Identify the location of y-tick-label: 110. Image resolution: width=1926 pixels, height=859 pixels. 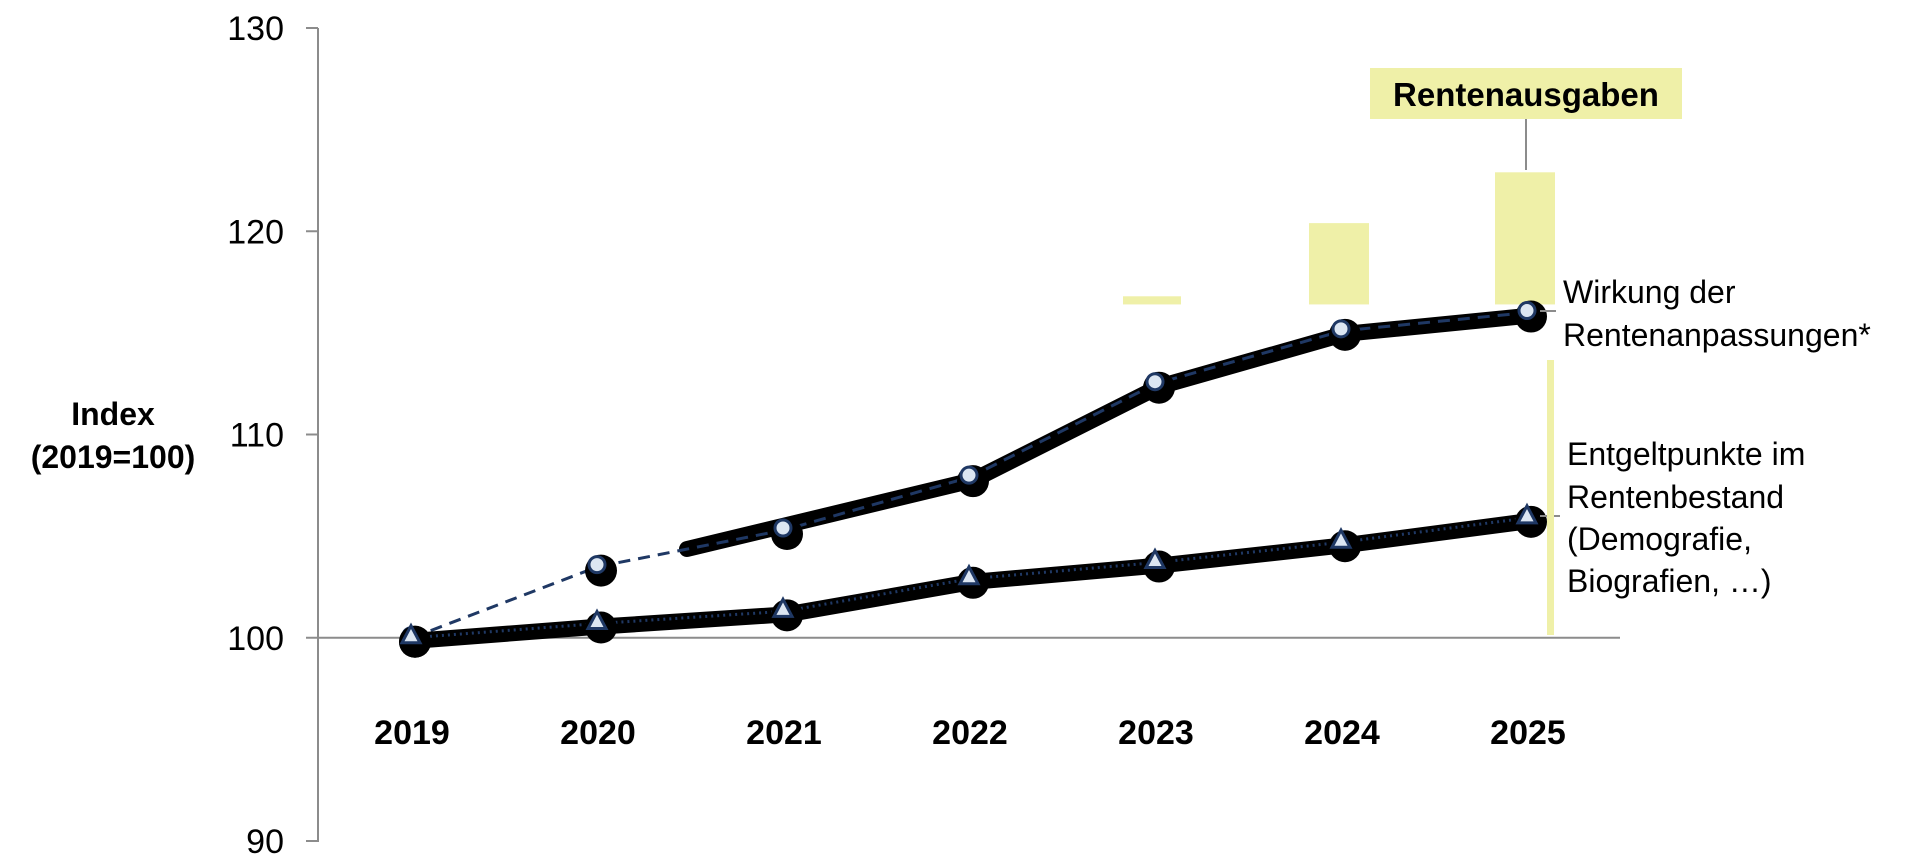
(257, 436).